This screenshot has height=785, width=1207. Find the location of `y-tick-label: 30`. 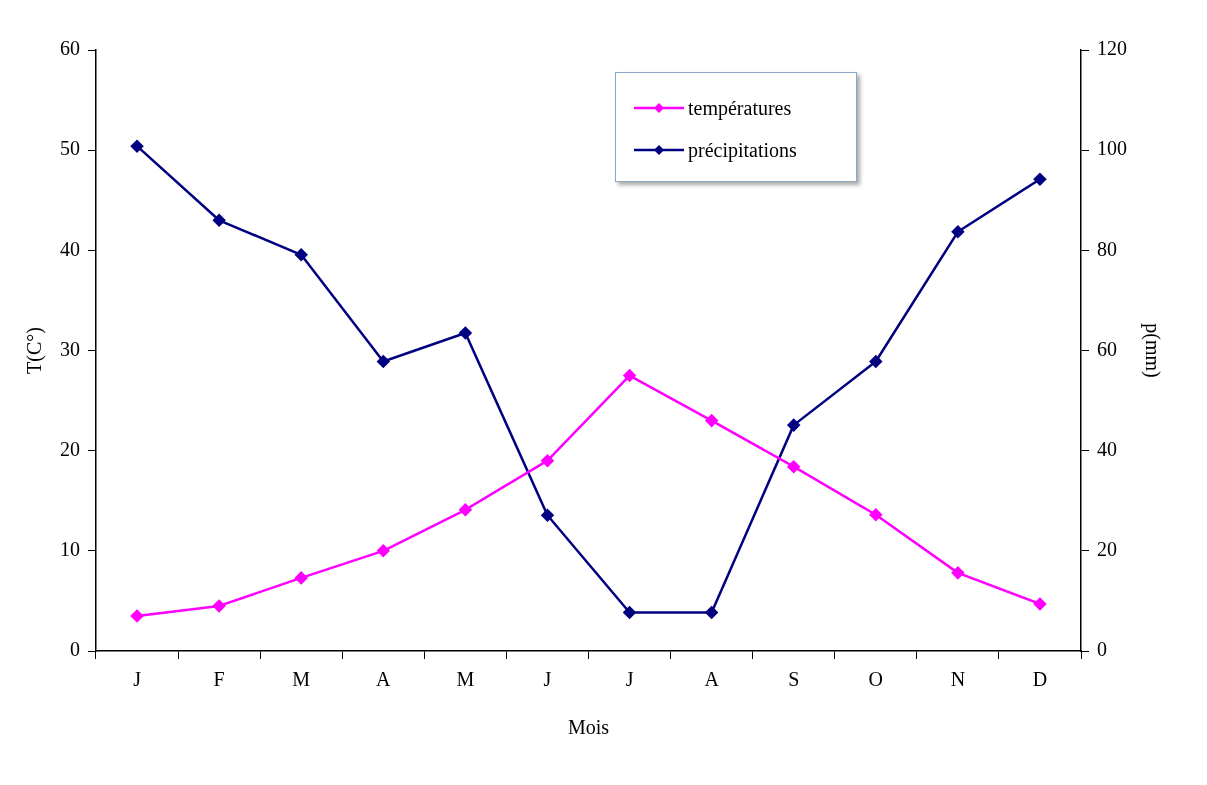

y-tick-label: 30 is located at coordinates (70, 348).